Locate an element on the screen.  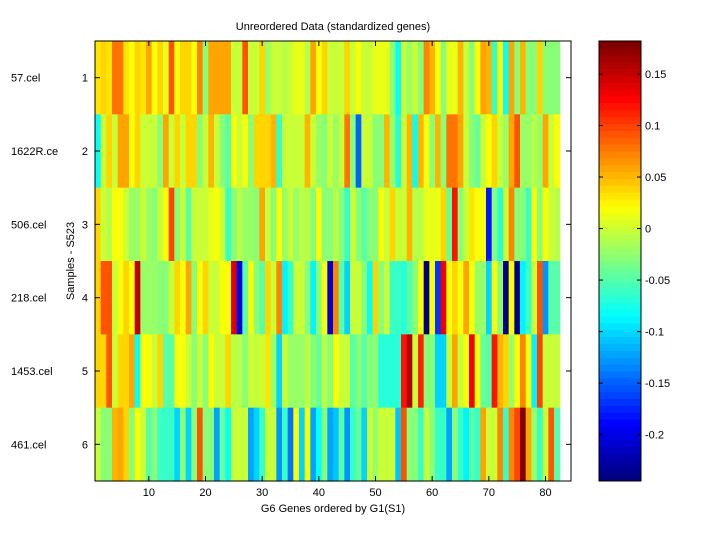
colorbar-tick-label: -0.05 is located at coordinates (657, 281).